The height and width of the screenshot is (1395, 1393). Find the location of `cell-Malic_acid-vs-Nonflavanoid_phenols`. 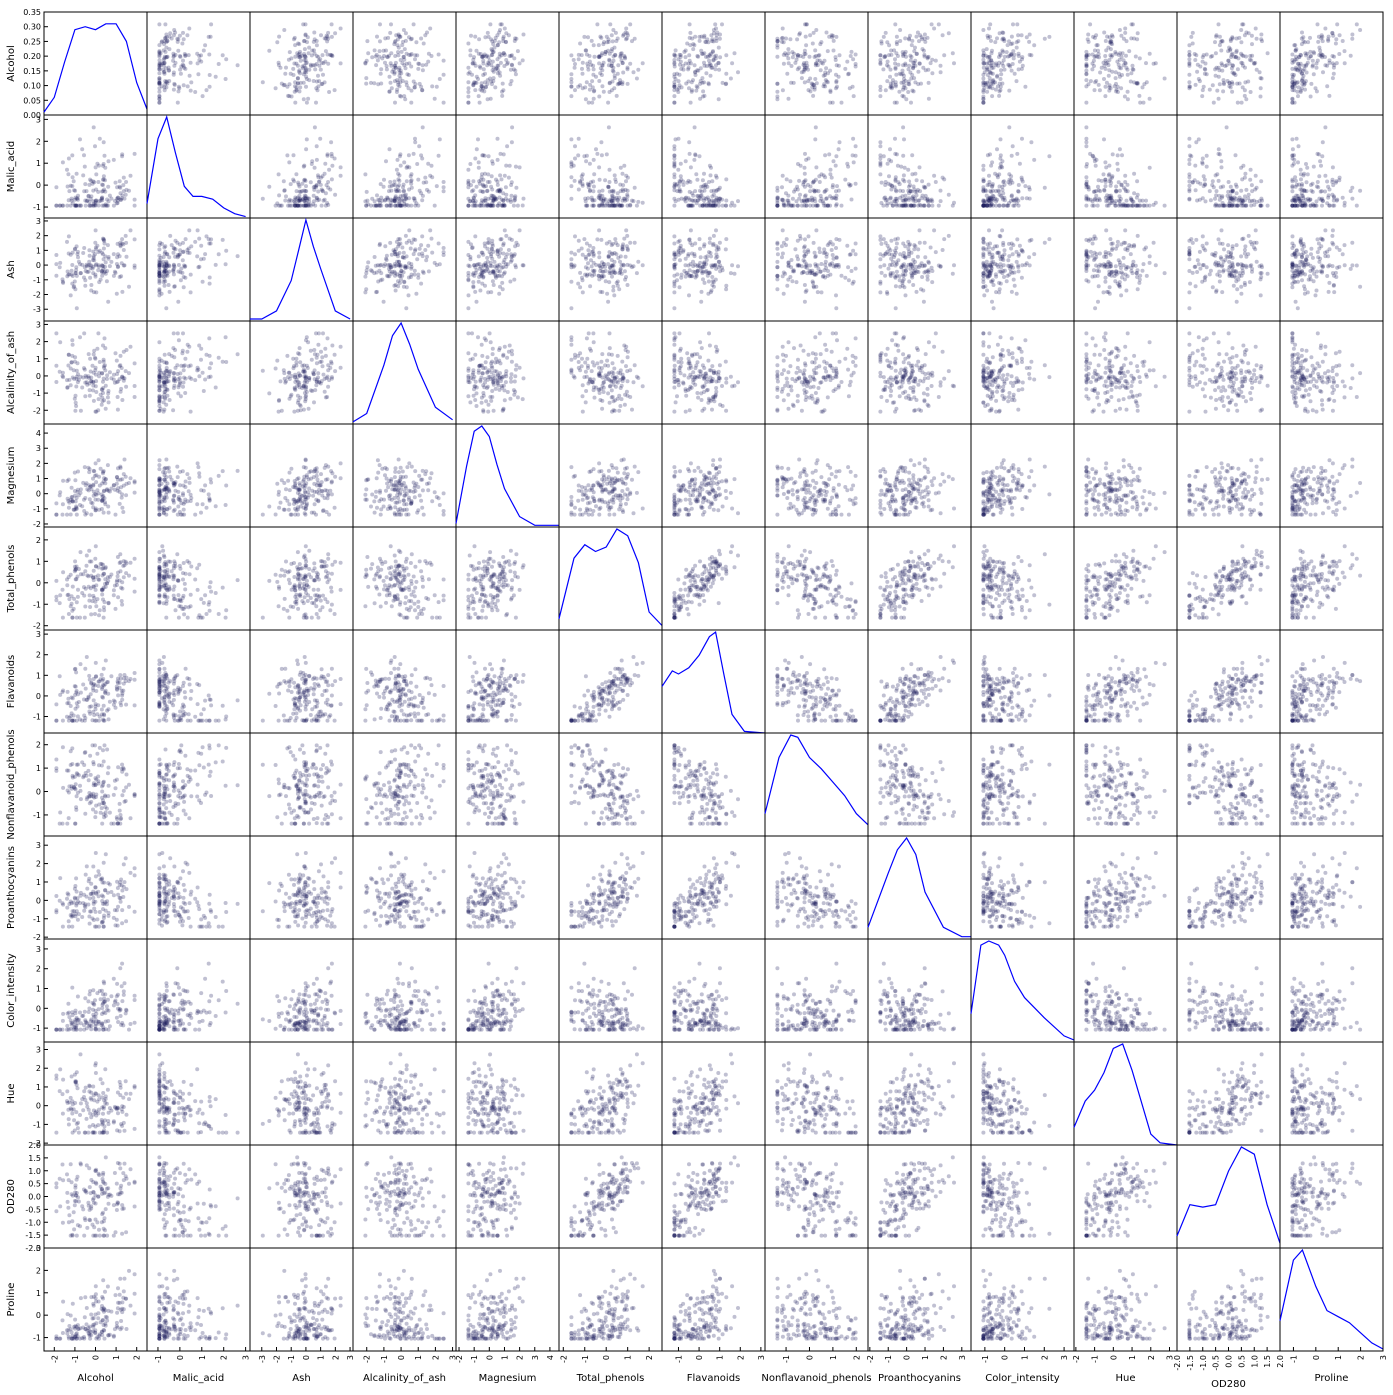

cell-Malic_acid-vs-Nonflavanoid_phenols is located at coordinates (816, 166).